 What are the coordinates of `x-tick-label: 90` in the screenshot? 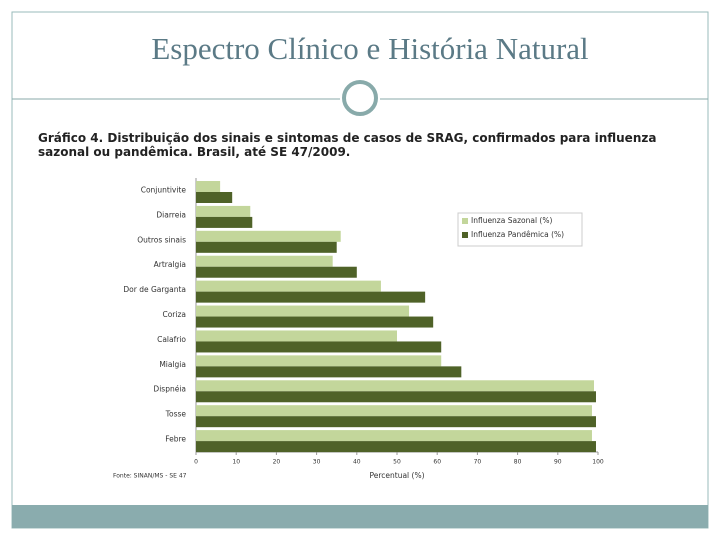 It's located at (558, 462).